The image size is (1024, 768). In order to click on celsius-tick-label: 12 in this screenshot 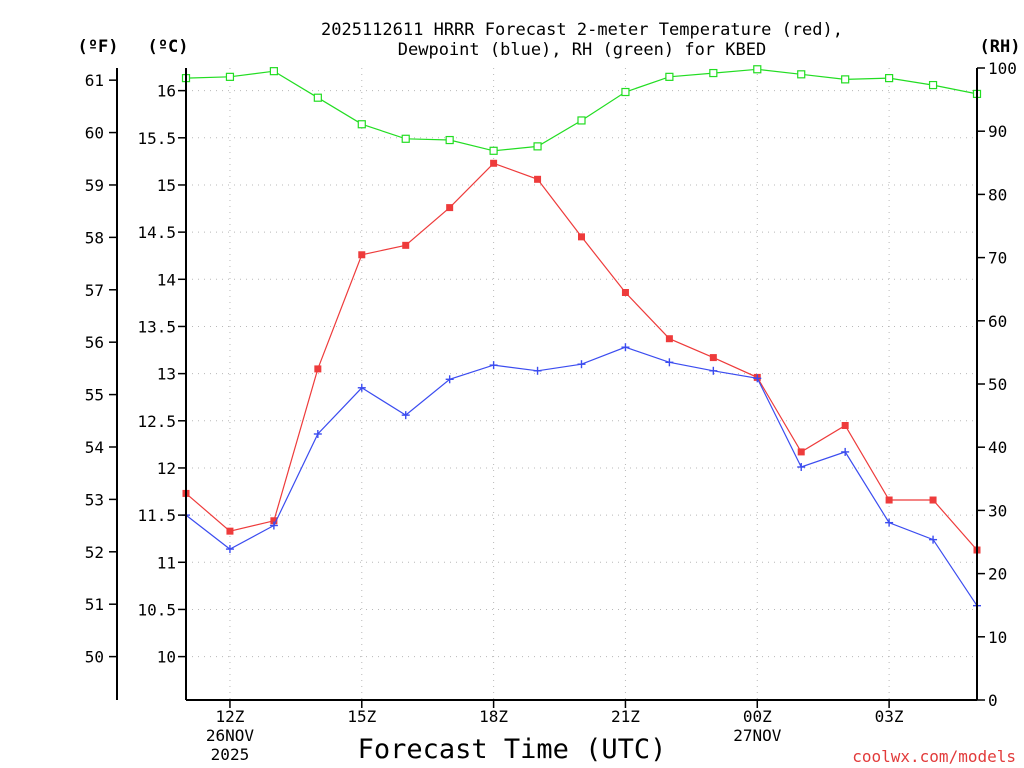, I will do `click(166, 468)`.